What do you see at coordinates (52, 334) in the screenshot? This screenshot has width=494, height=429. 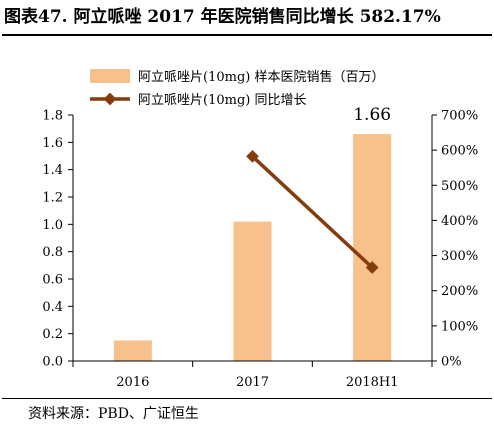 I see `y-left-tick-label: 0.2` at bounding box center [52, 334].